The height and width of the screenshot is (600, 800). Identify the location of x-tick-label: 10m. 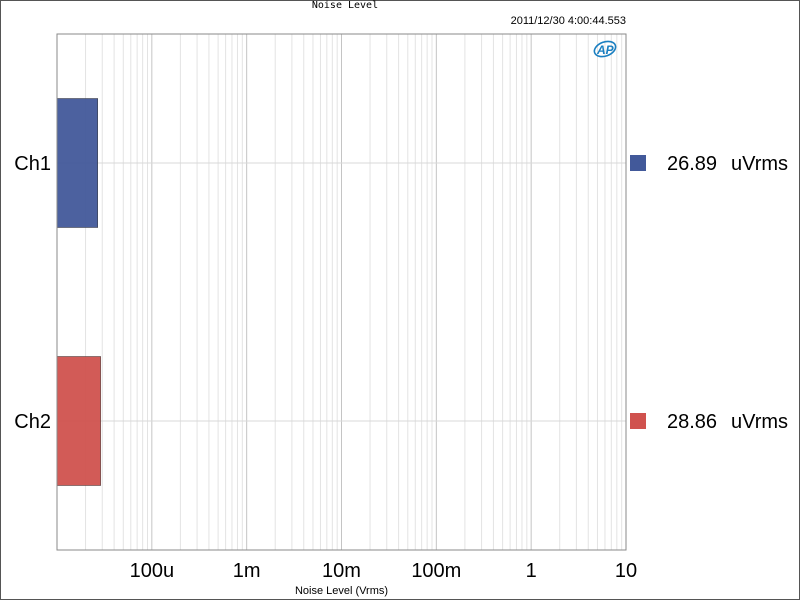
(341, 571).